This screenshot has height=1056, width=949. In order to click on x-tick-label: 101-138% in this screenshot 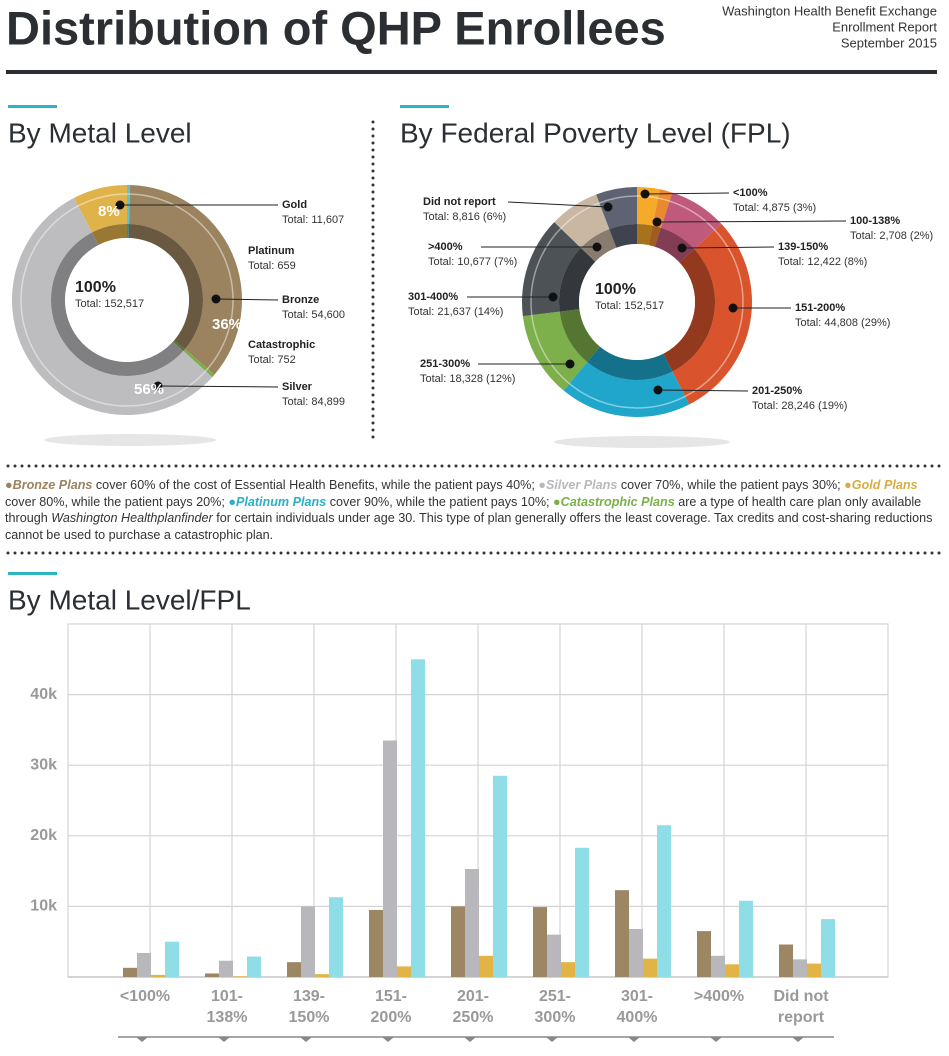, I will do `click(227, 1007)`.